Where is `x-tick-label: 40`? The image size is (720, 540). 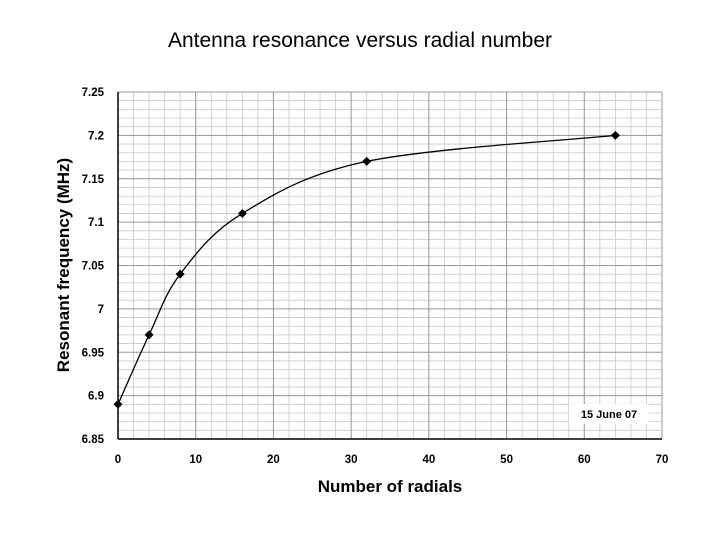 x-tick-label: 40 is located at coordinates (428, 460).